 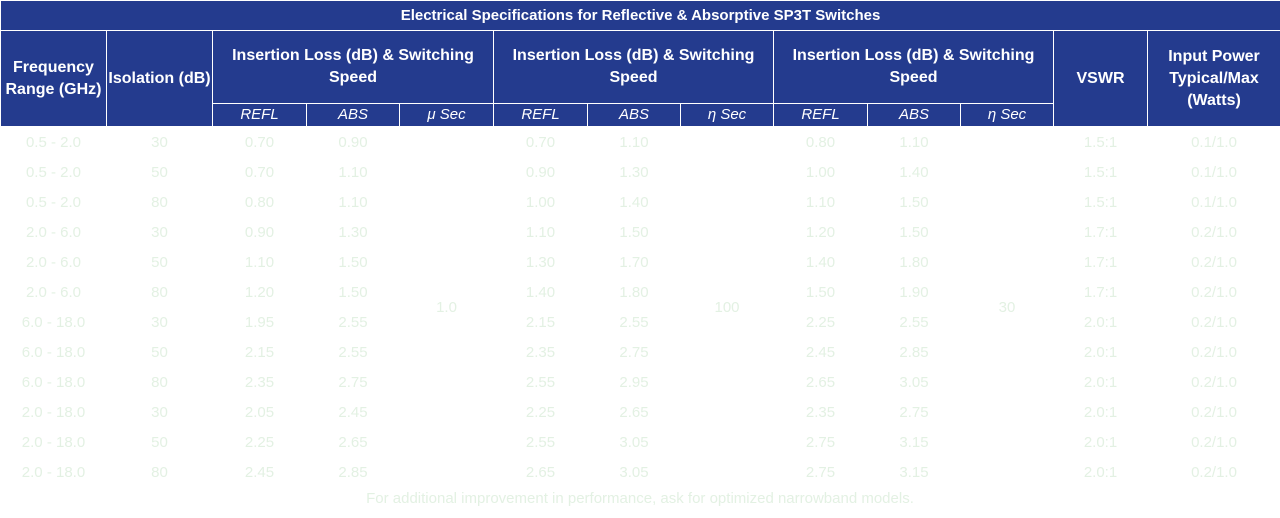 I want to click on cell: 1.95, so click(x=259, y=322).